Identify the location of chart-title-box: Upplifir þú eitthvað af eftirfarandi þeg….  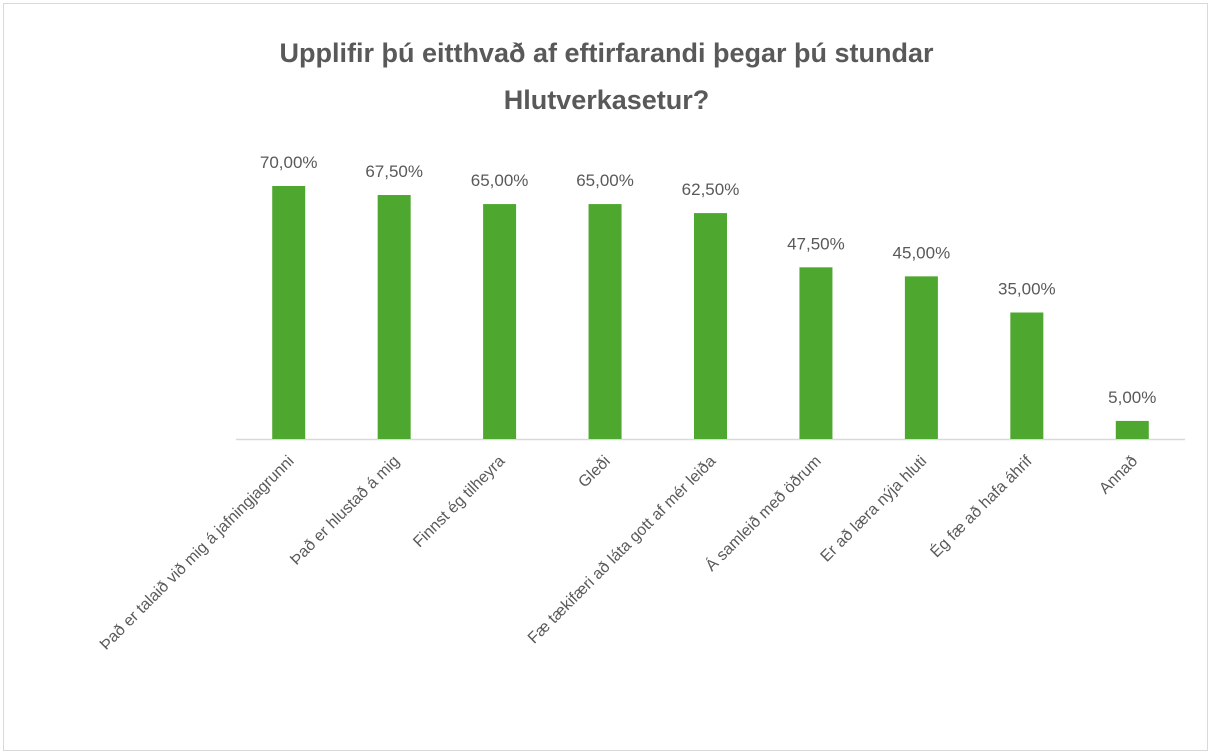
(606, 77).